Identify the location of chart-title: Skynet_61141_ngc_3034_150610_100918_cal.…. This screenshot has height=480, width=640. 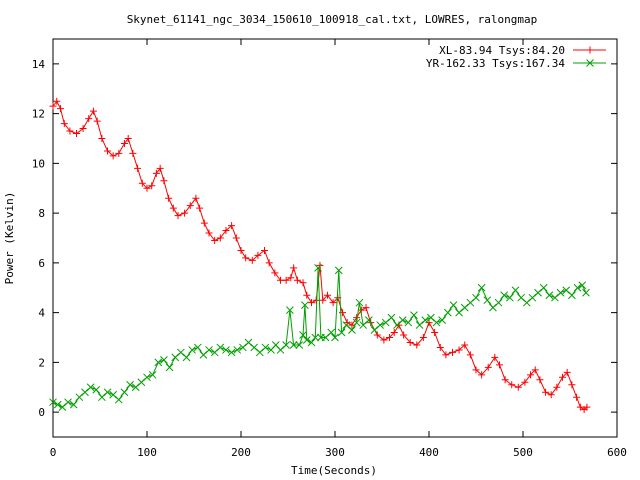
(332, 19).